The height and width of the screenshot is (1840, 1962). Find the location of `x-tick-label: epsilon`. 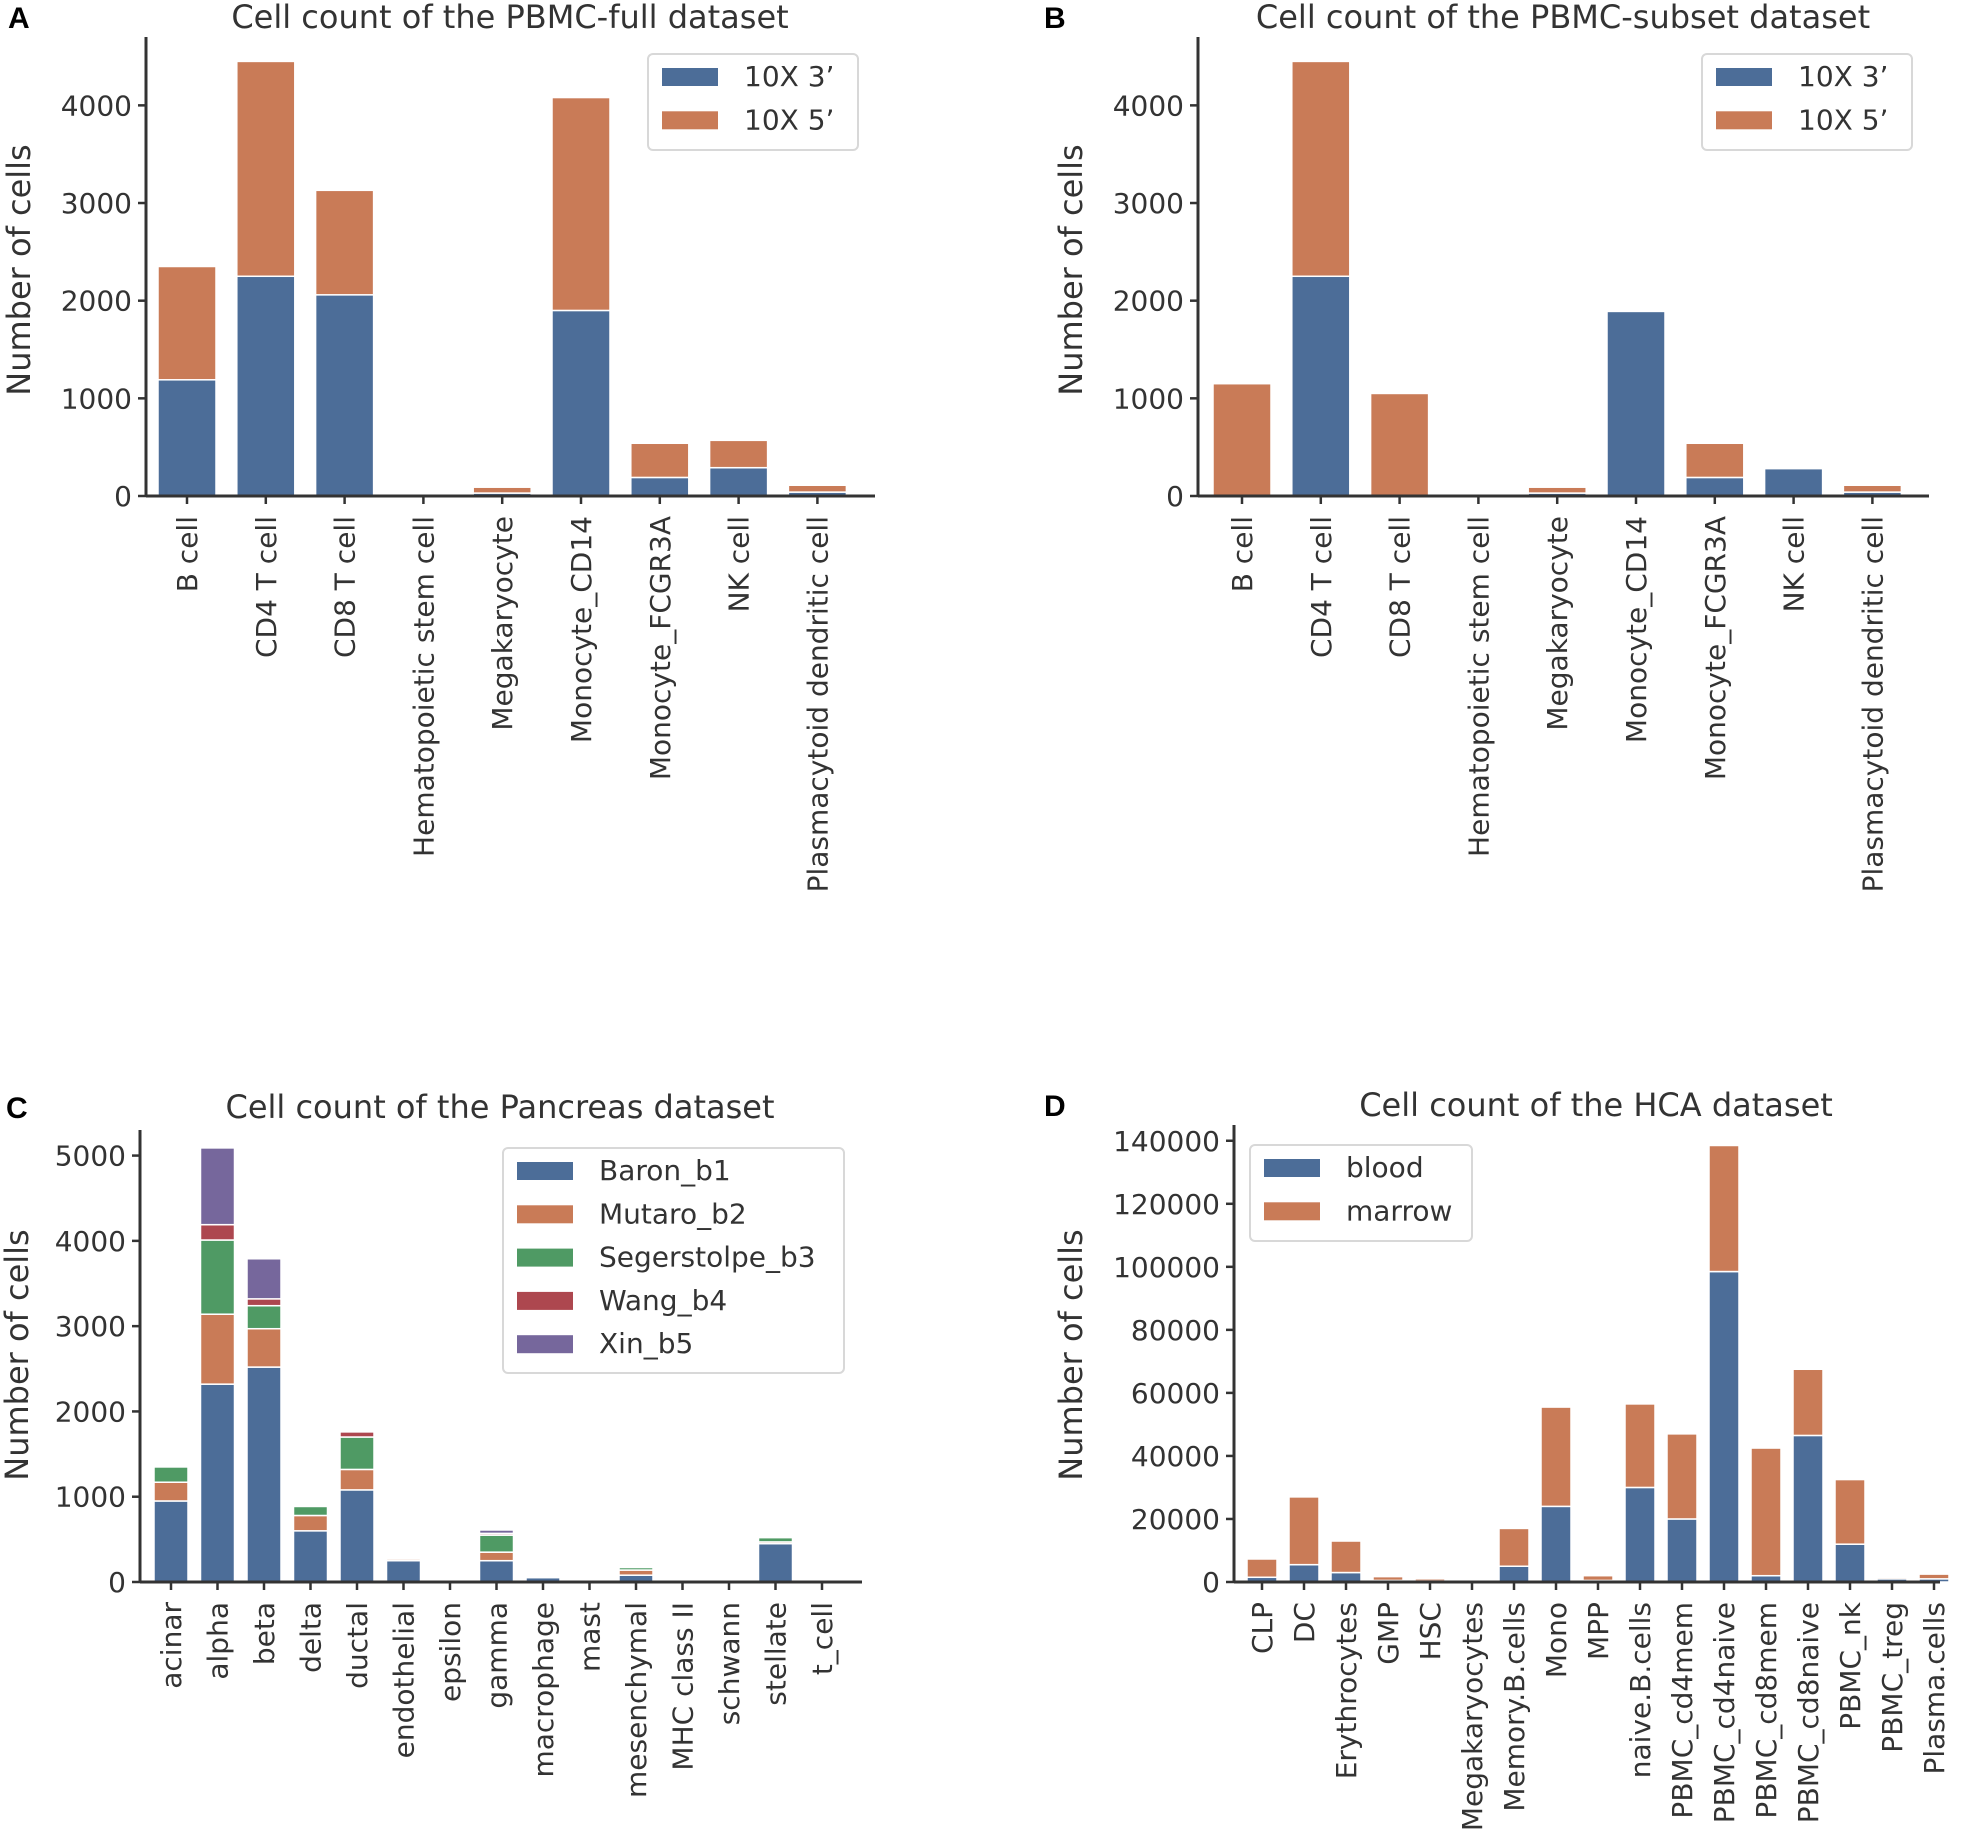

x-tick-label: epsilon is located at coordinates (450, 1652).